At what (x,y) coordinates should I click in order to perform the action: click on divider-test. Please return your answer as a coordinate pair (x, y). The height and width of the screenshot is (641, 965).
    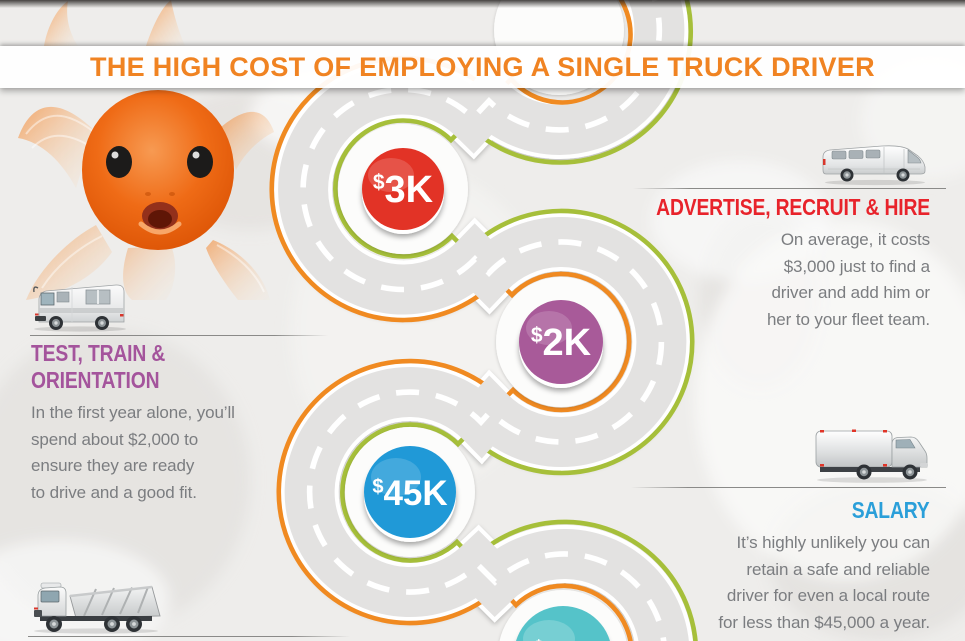
    Looking at the image, I should click on (179, 336).